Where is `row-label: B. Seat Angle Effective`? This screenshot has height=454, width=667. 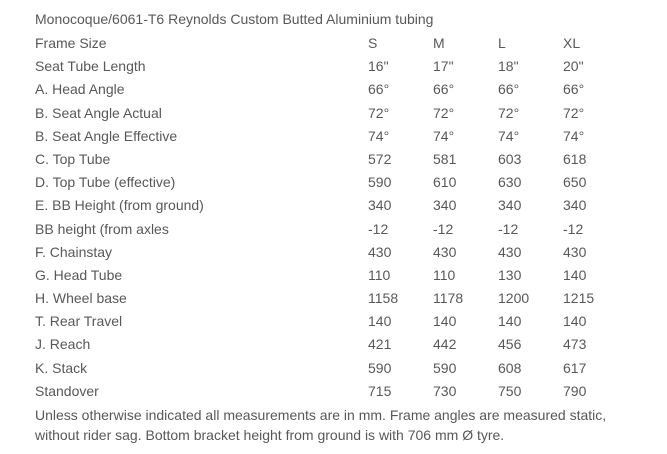 row-label: B. Seat Angle Effective is located at coordinates (106, 135).